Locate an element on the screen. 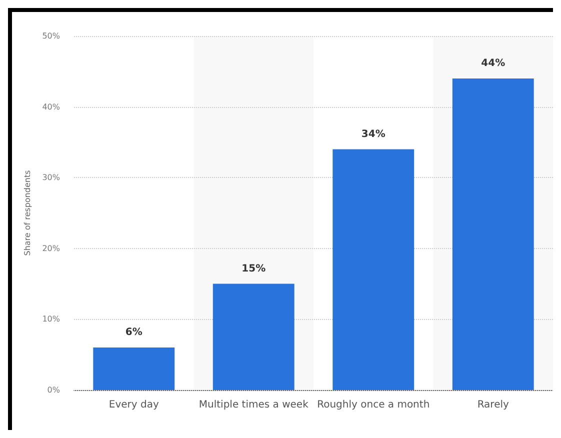 The height and width of the screenshot is (438, 561). x-tick-label: Every day is located at coordinates (133, 405).